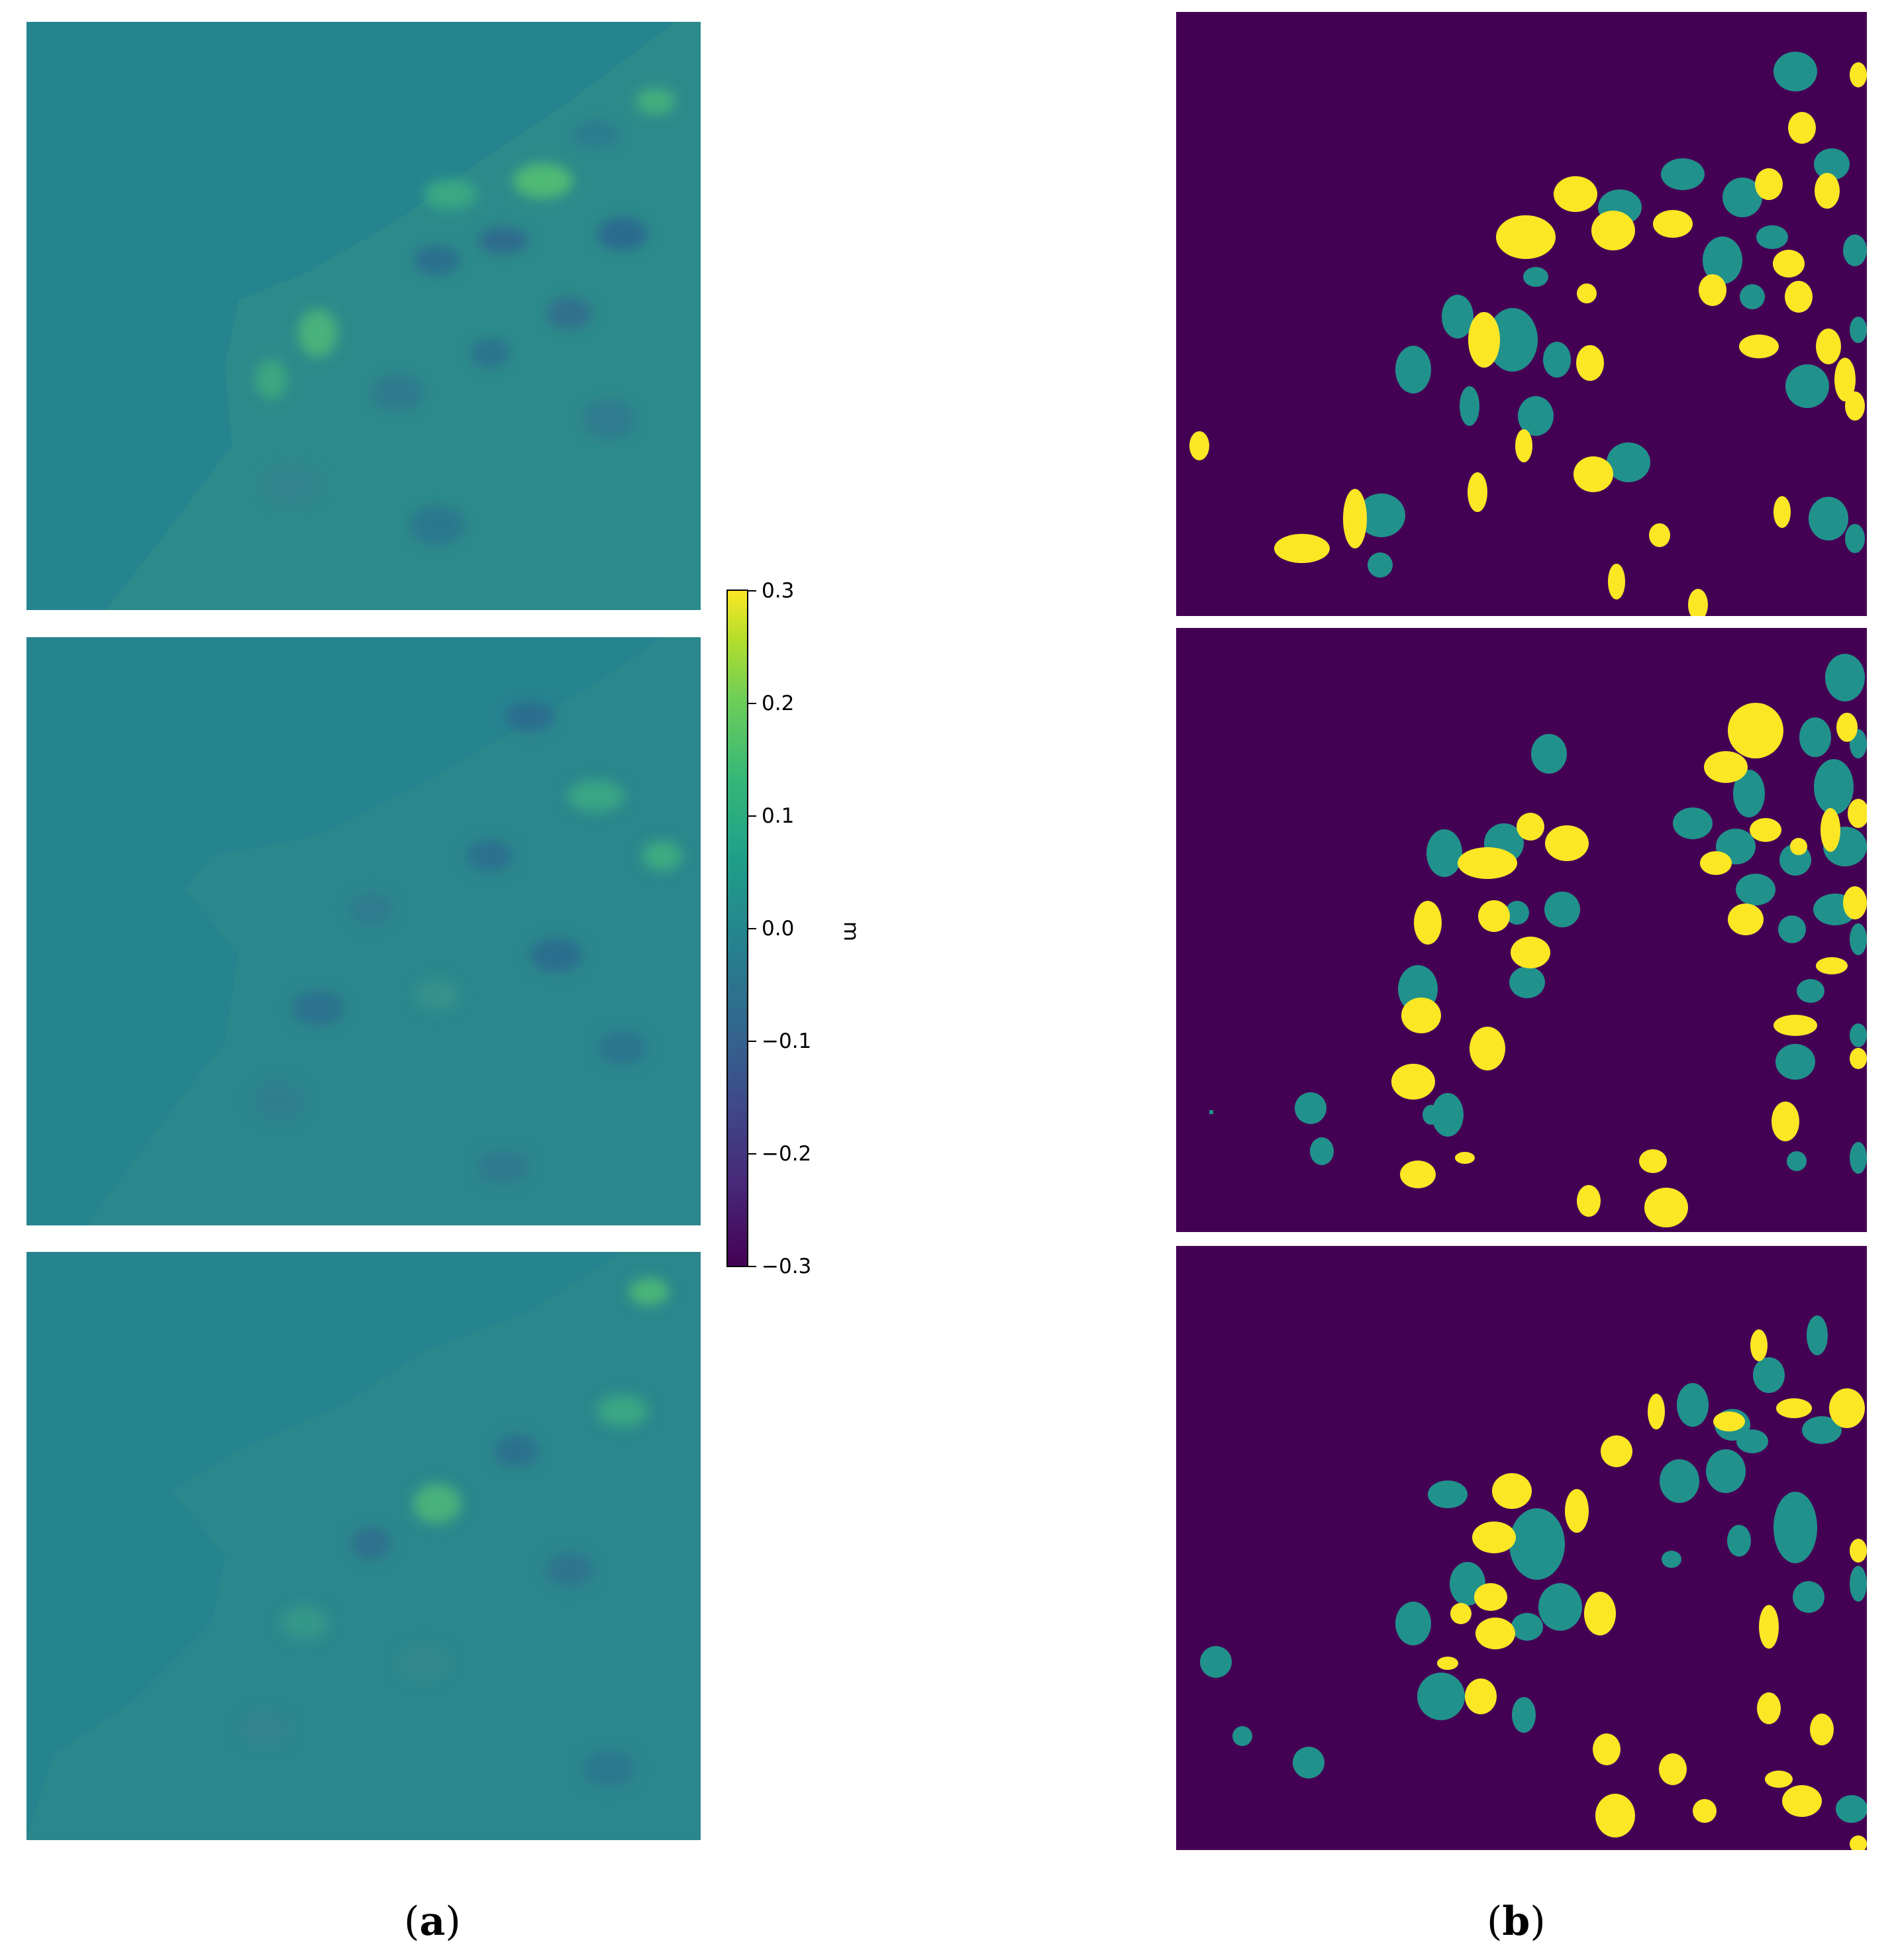  What do you see at coordinates (787, 1266) in the screenshot?
I see `colorbar-tick-label: −0.3` at bounding box center [787, 1266].